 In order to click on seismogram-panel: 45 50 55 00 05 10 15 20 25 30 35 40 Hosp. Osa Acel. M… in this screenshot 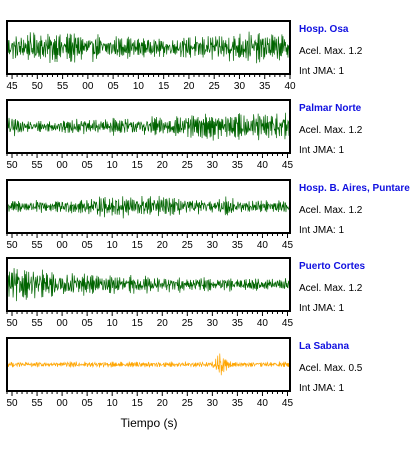, I will do `click(184, 56)`.